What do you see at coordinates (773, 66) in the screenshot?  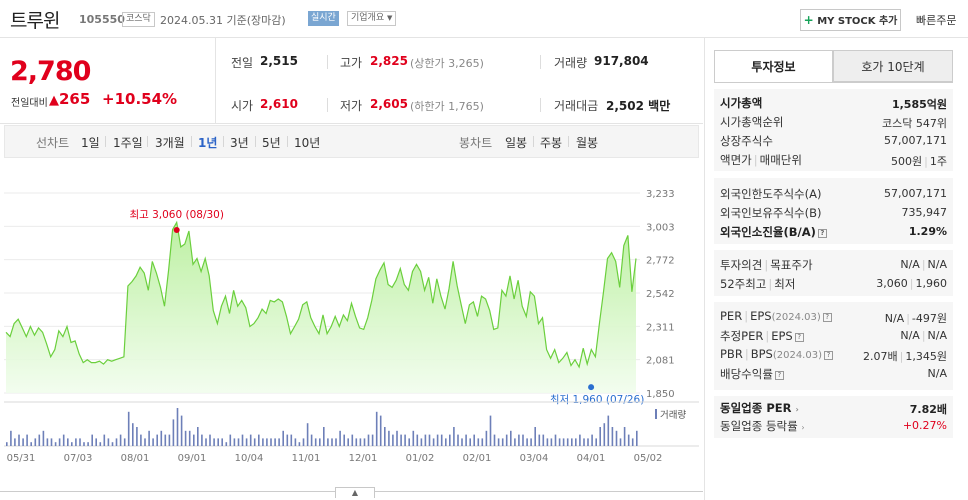 I see `tab-invest-info: 투자정보` at bounding box center [773, 66].